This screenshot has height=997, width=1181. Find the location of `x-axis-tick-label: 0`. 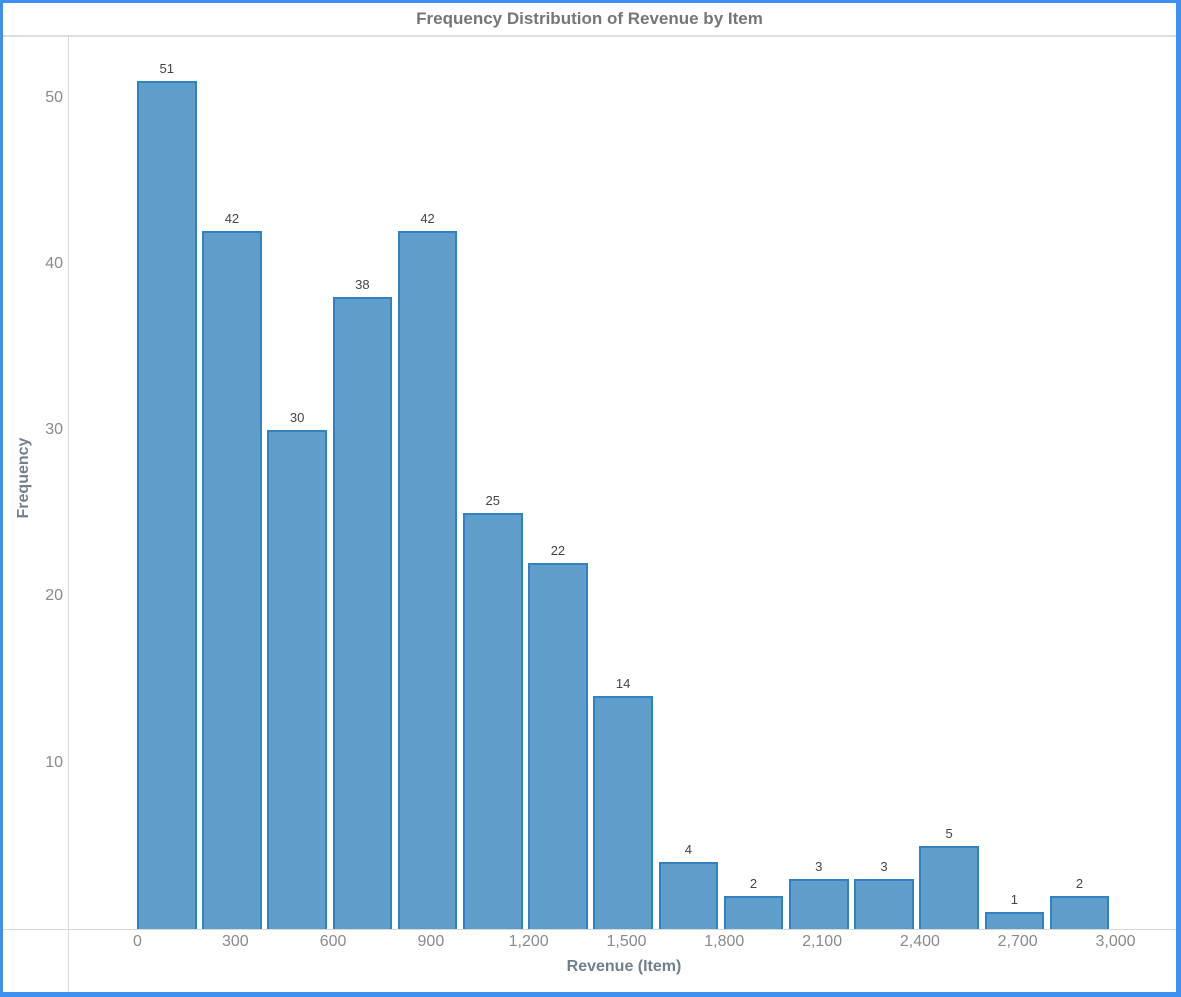

x-axis-tick-label: 0 is located at coordinates (137, 941).